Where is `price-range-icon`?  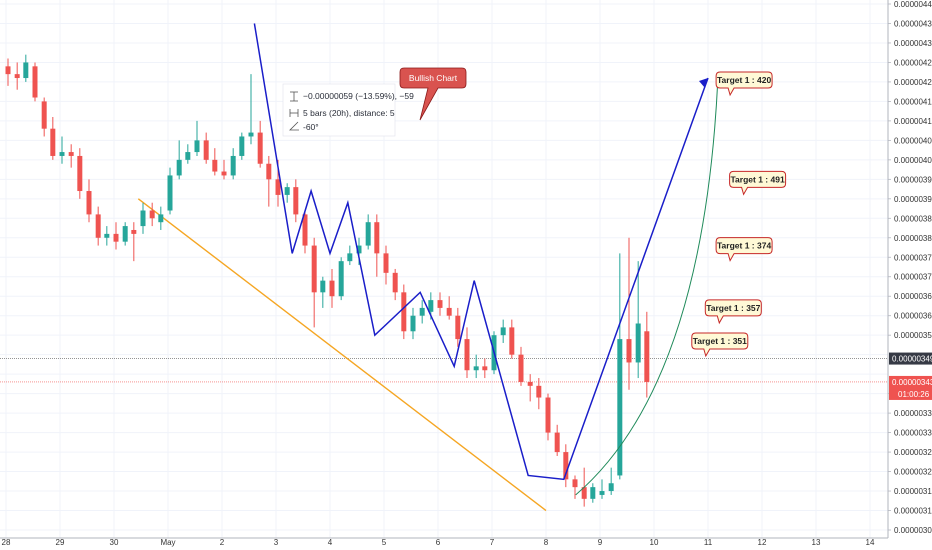 price-range-icon is located at coordinates (294, 96).